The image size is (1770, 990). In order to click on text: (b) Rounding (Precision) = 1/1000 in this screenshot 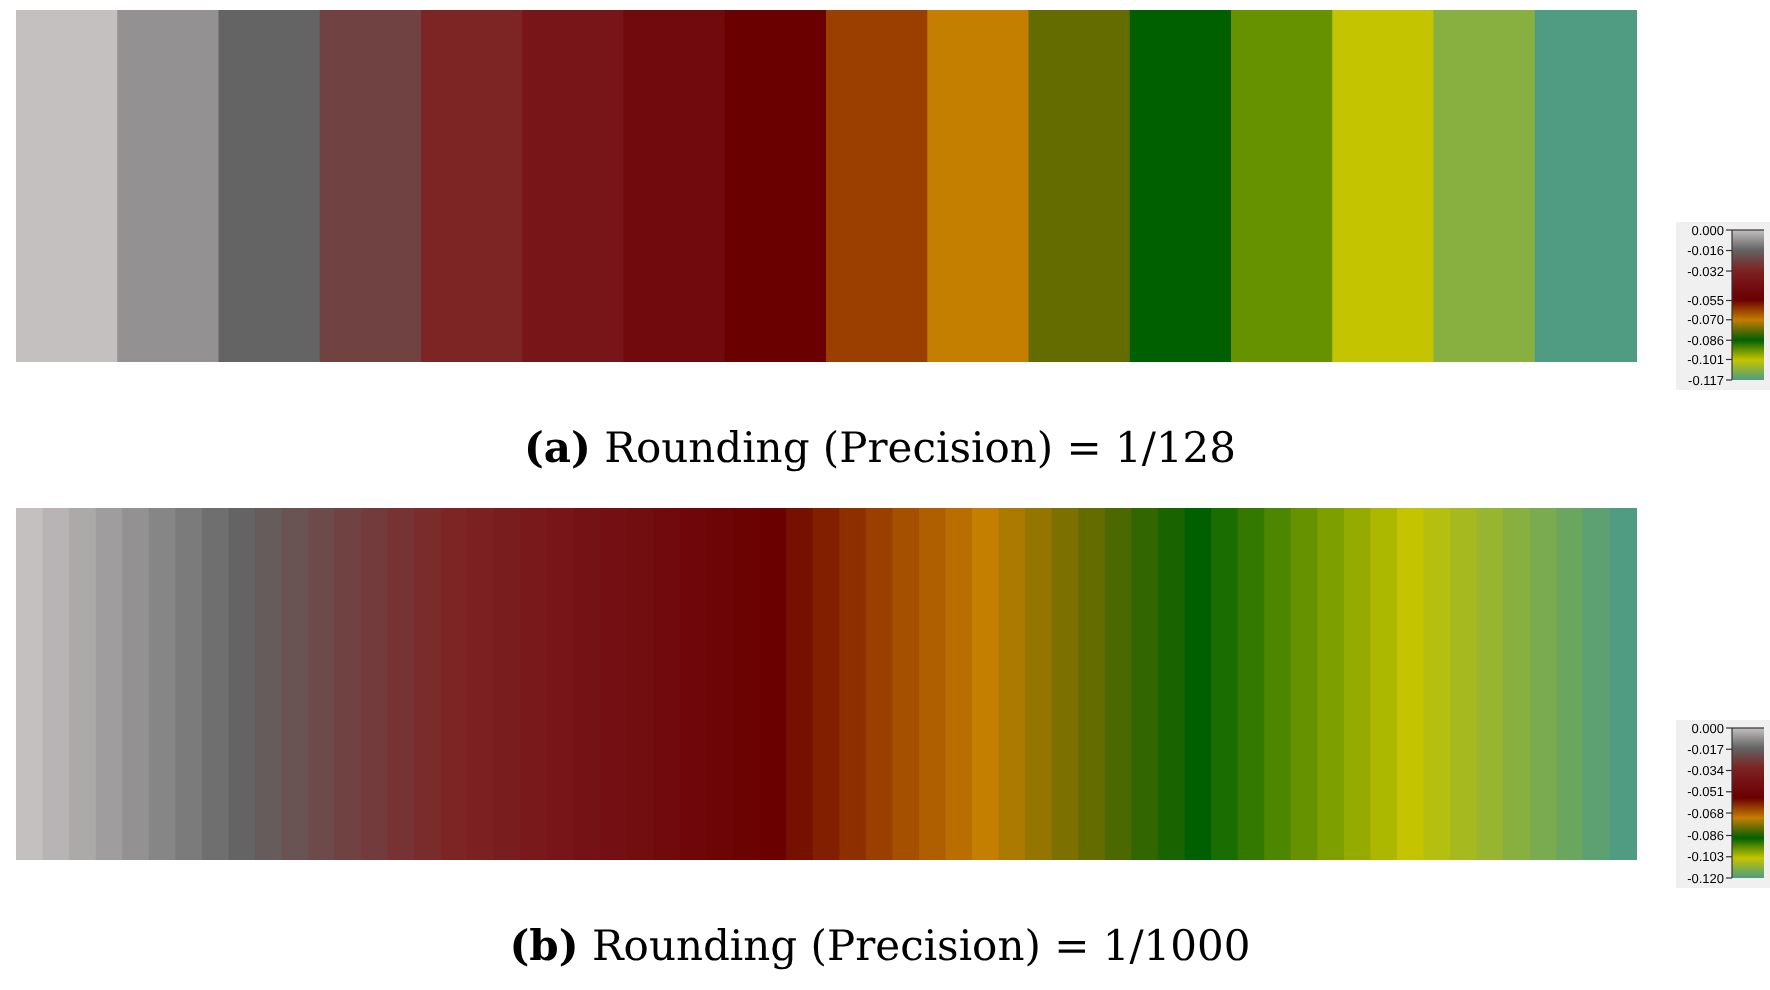, I will do `click(880, 945)`.